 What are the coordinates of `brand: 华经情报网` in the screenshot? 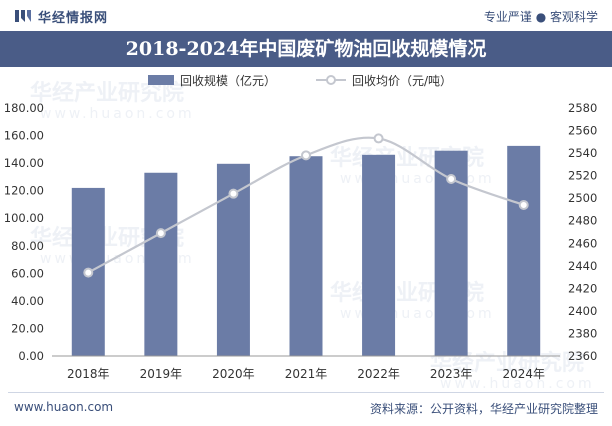 It's located at (61, 16).